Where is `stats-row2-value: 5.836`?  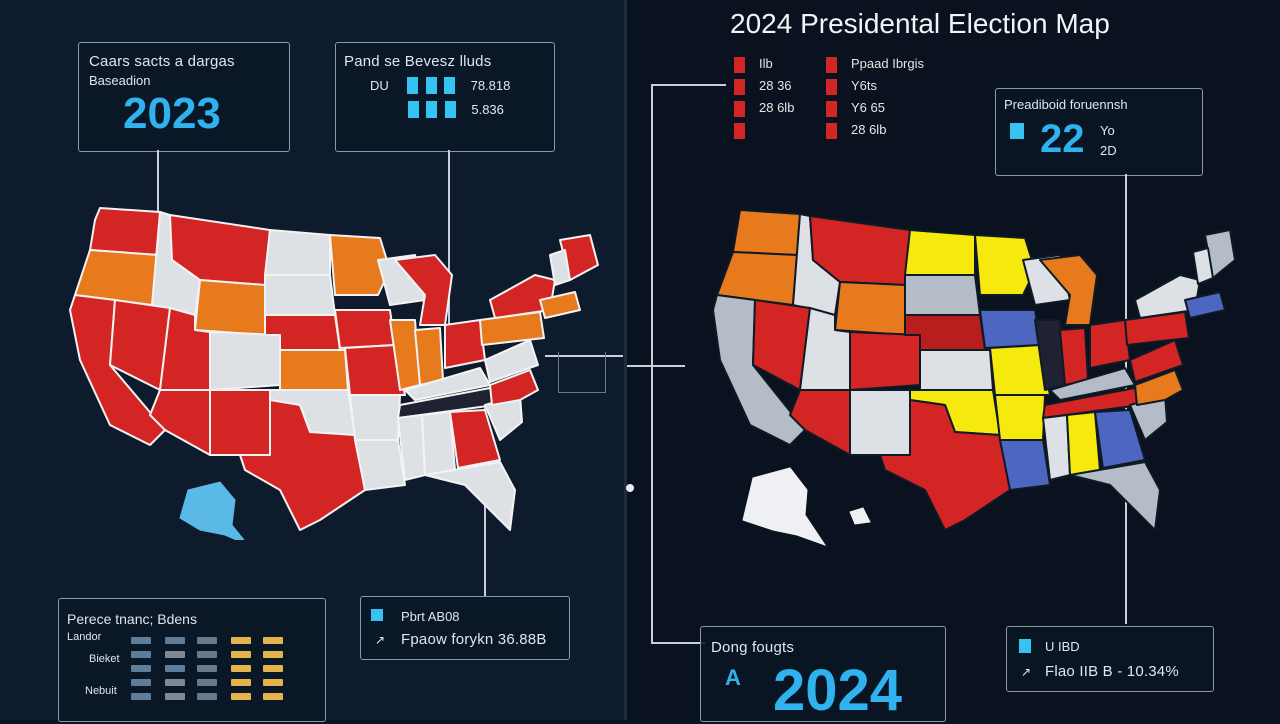 stats-row2-value: 5.836 is located at coordinates (487, 109).